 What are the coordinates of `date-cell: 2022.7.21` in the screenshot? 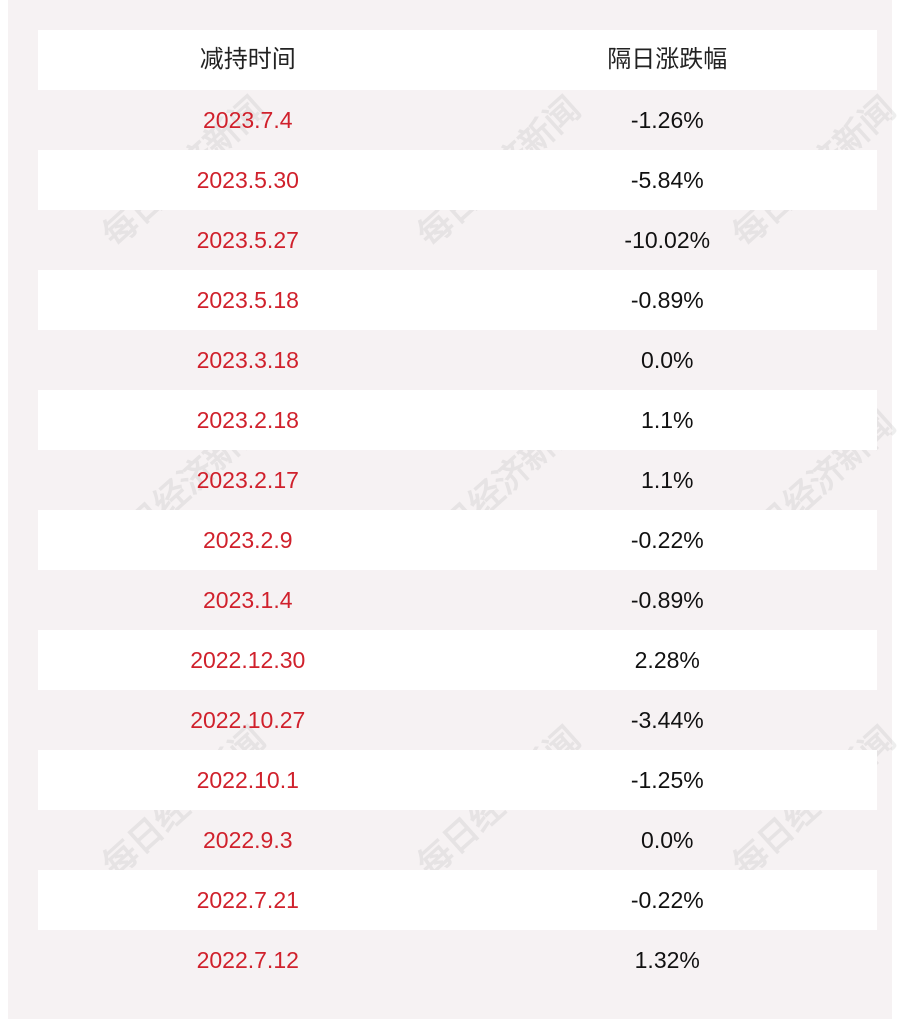 It's located at (247, 900).